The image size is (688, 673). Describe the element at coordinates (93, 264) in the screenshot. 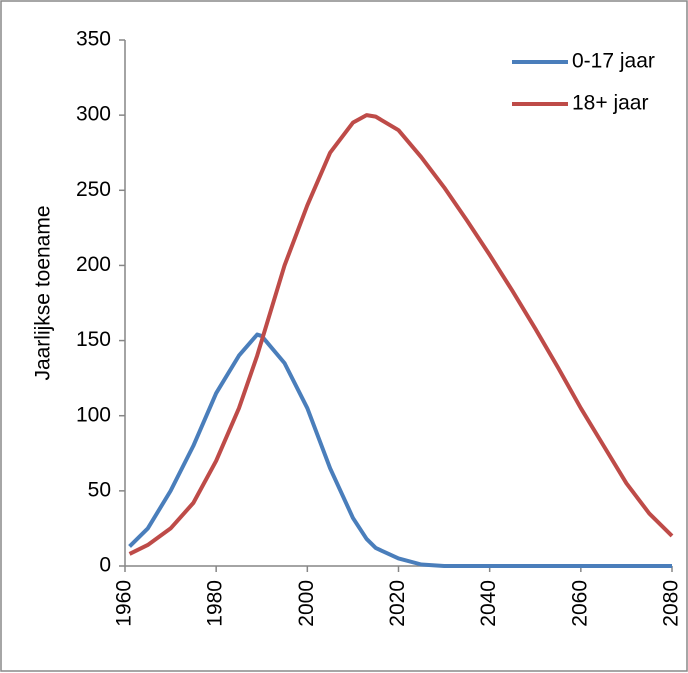

I see `y-tick-label: 200` at that location.